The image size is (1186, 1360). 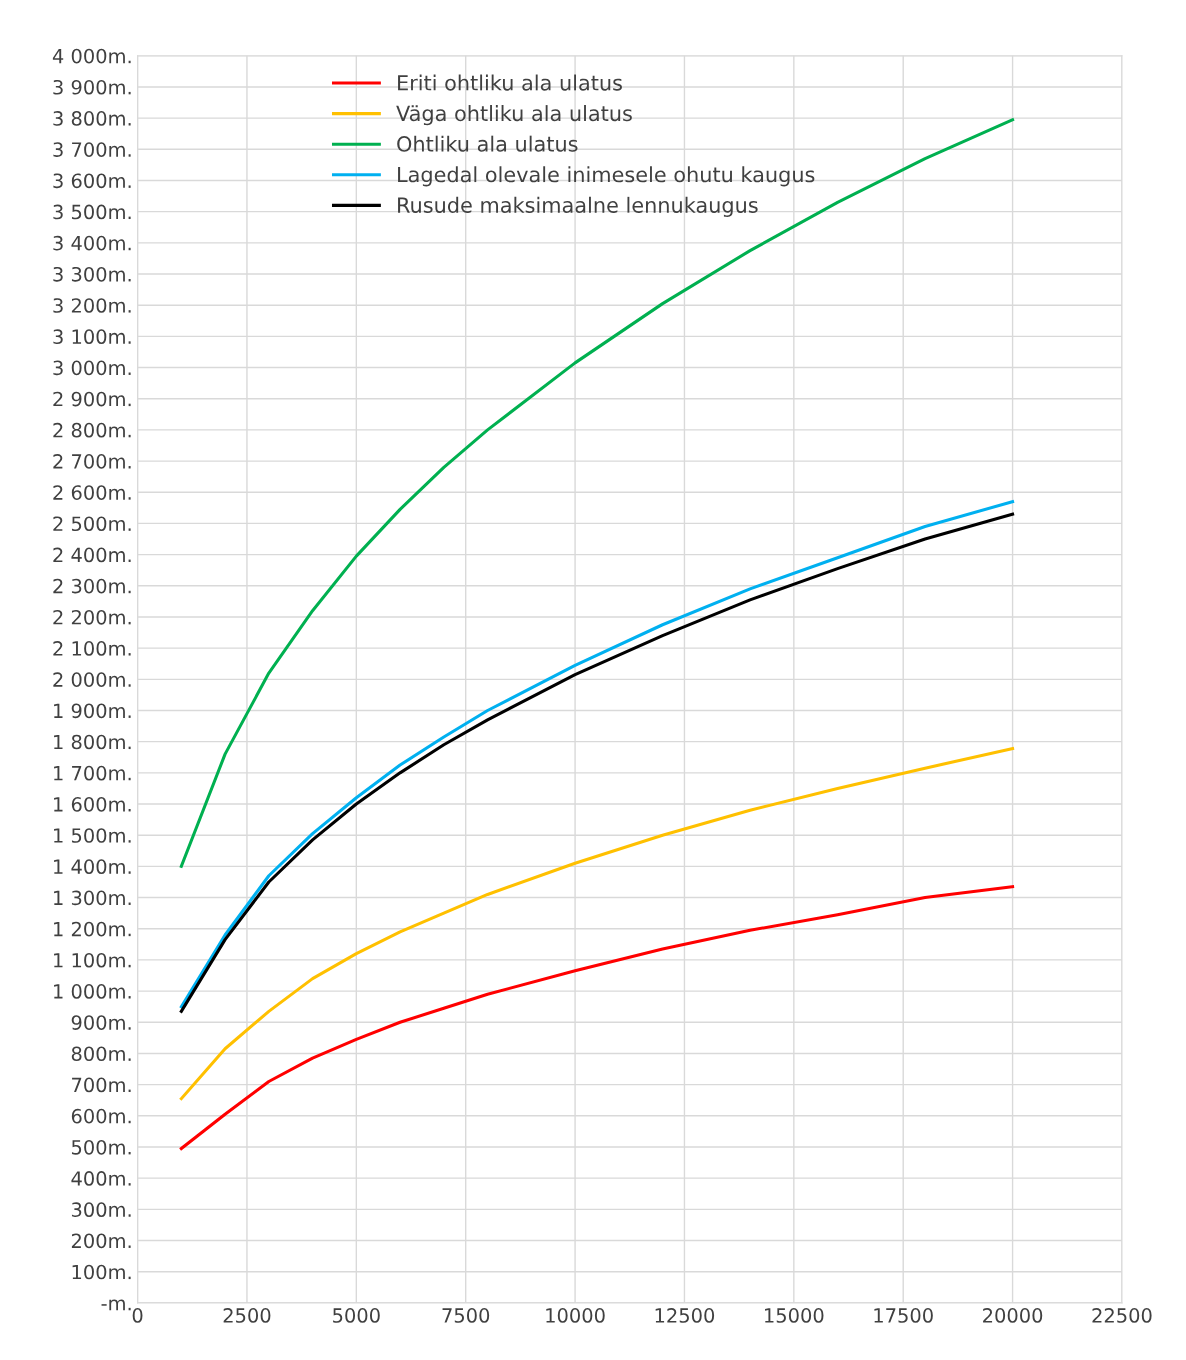 I want to click on x-tick-label: 10000, so click(x=575, y=1315).